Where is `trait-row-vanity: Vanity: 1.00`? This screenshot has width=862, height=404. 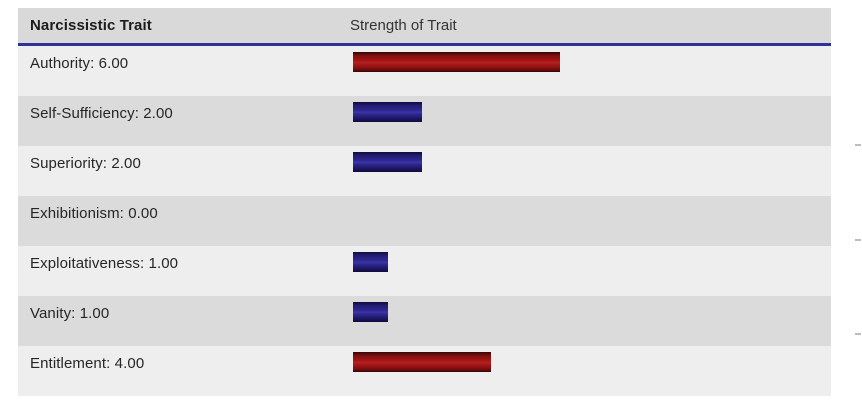 trait-row-vanity: Vanity: 1.00 is located at coordinates (424, 321).